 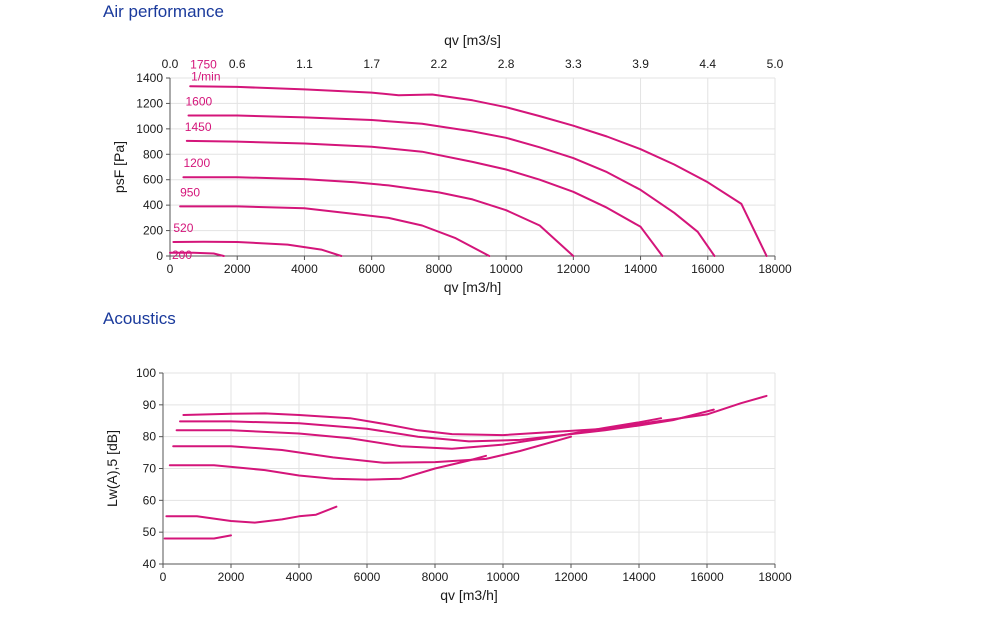 What do you see at coordinates (182, 255) in the screenshot?
I see `speed-label-200: 200` at bounding box center [182, 255].